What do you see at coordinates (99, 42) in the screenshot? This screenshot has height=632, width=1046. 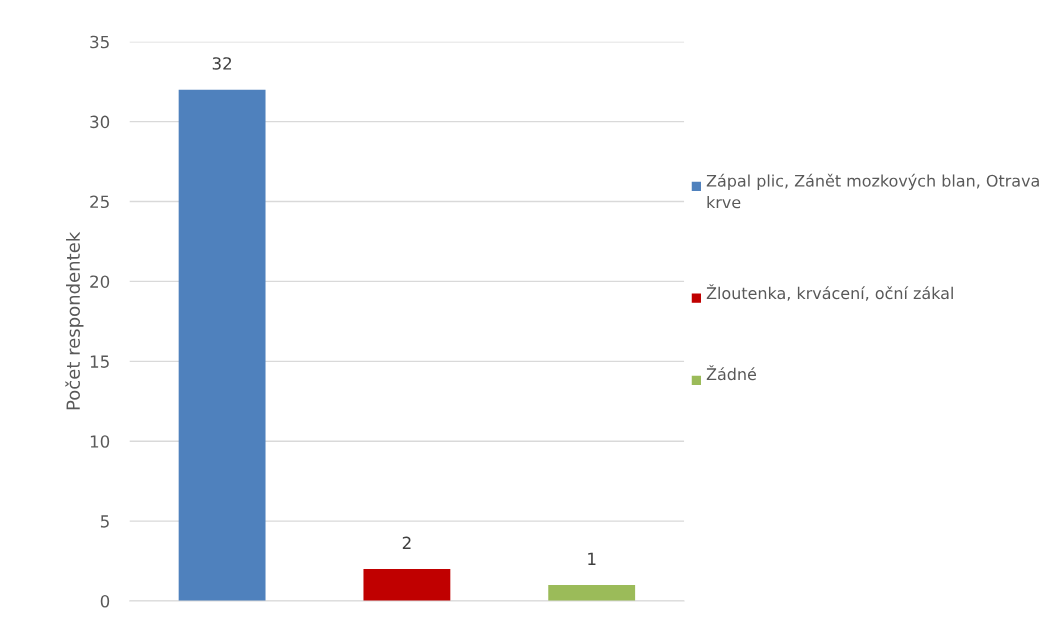 I see `y-tick-label: 35` at bounding box center [99, 42].